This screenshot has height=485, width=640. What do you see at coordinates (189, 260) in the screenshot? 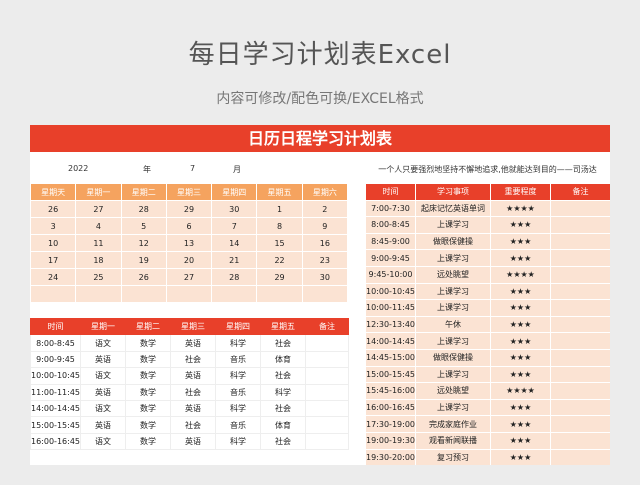
I see `week-row: 17 18 19 20 21 22 23` at bounding box center [189, 260].